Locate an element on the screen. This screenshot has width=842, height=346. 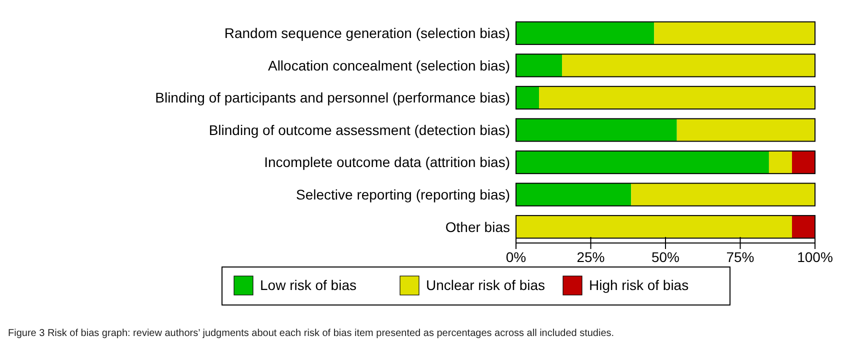
y-tick-label: Incomplete outcome data (attrition bias) is located at coordinates (387, 162).